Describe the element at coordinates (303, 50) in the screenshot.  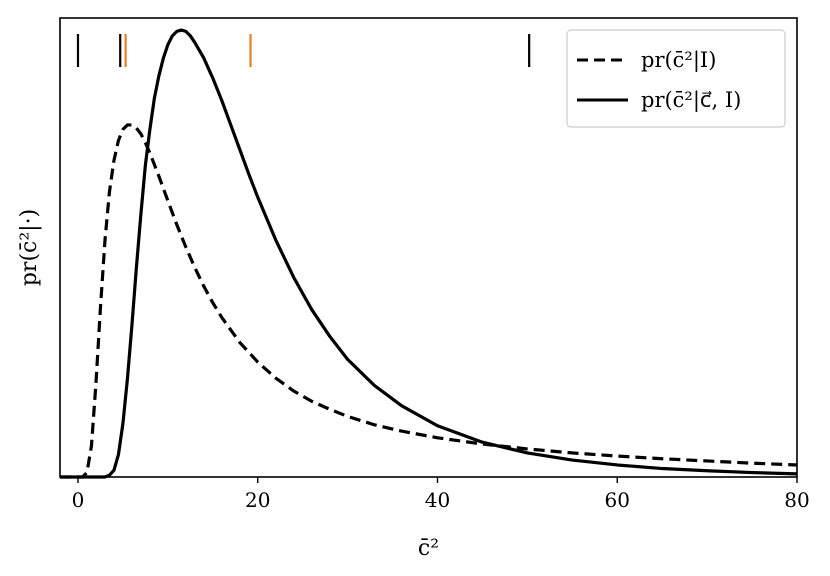
I see `rug-marks` at that location.